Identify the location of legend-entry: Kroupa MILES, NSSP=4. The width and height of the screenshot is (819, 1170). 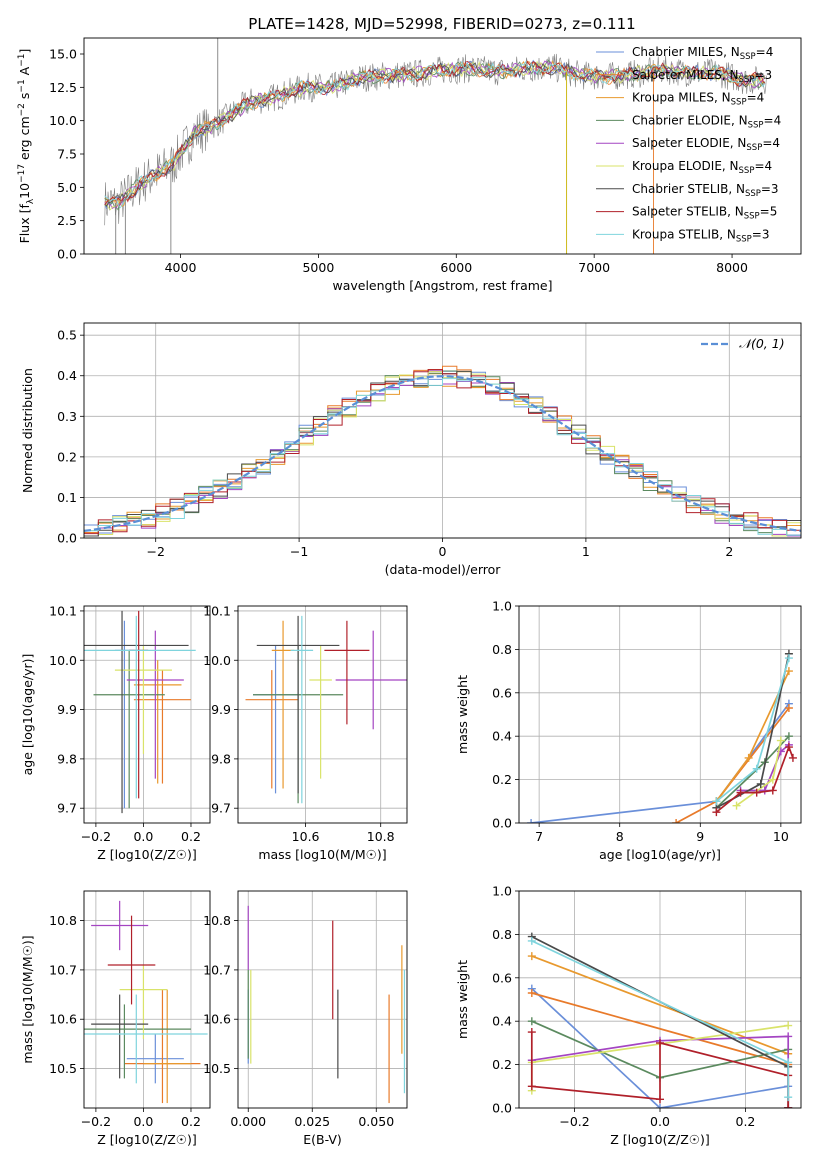
(698, 99).